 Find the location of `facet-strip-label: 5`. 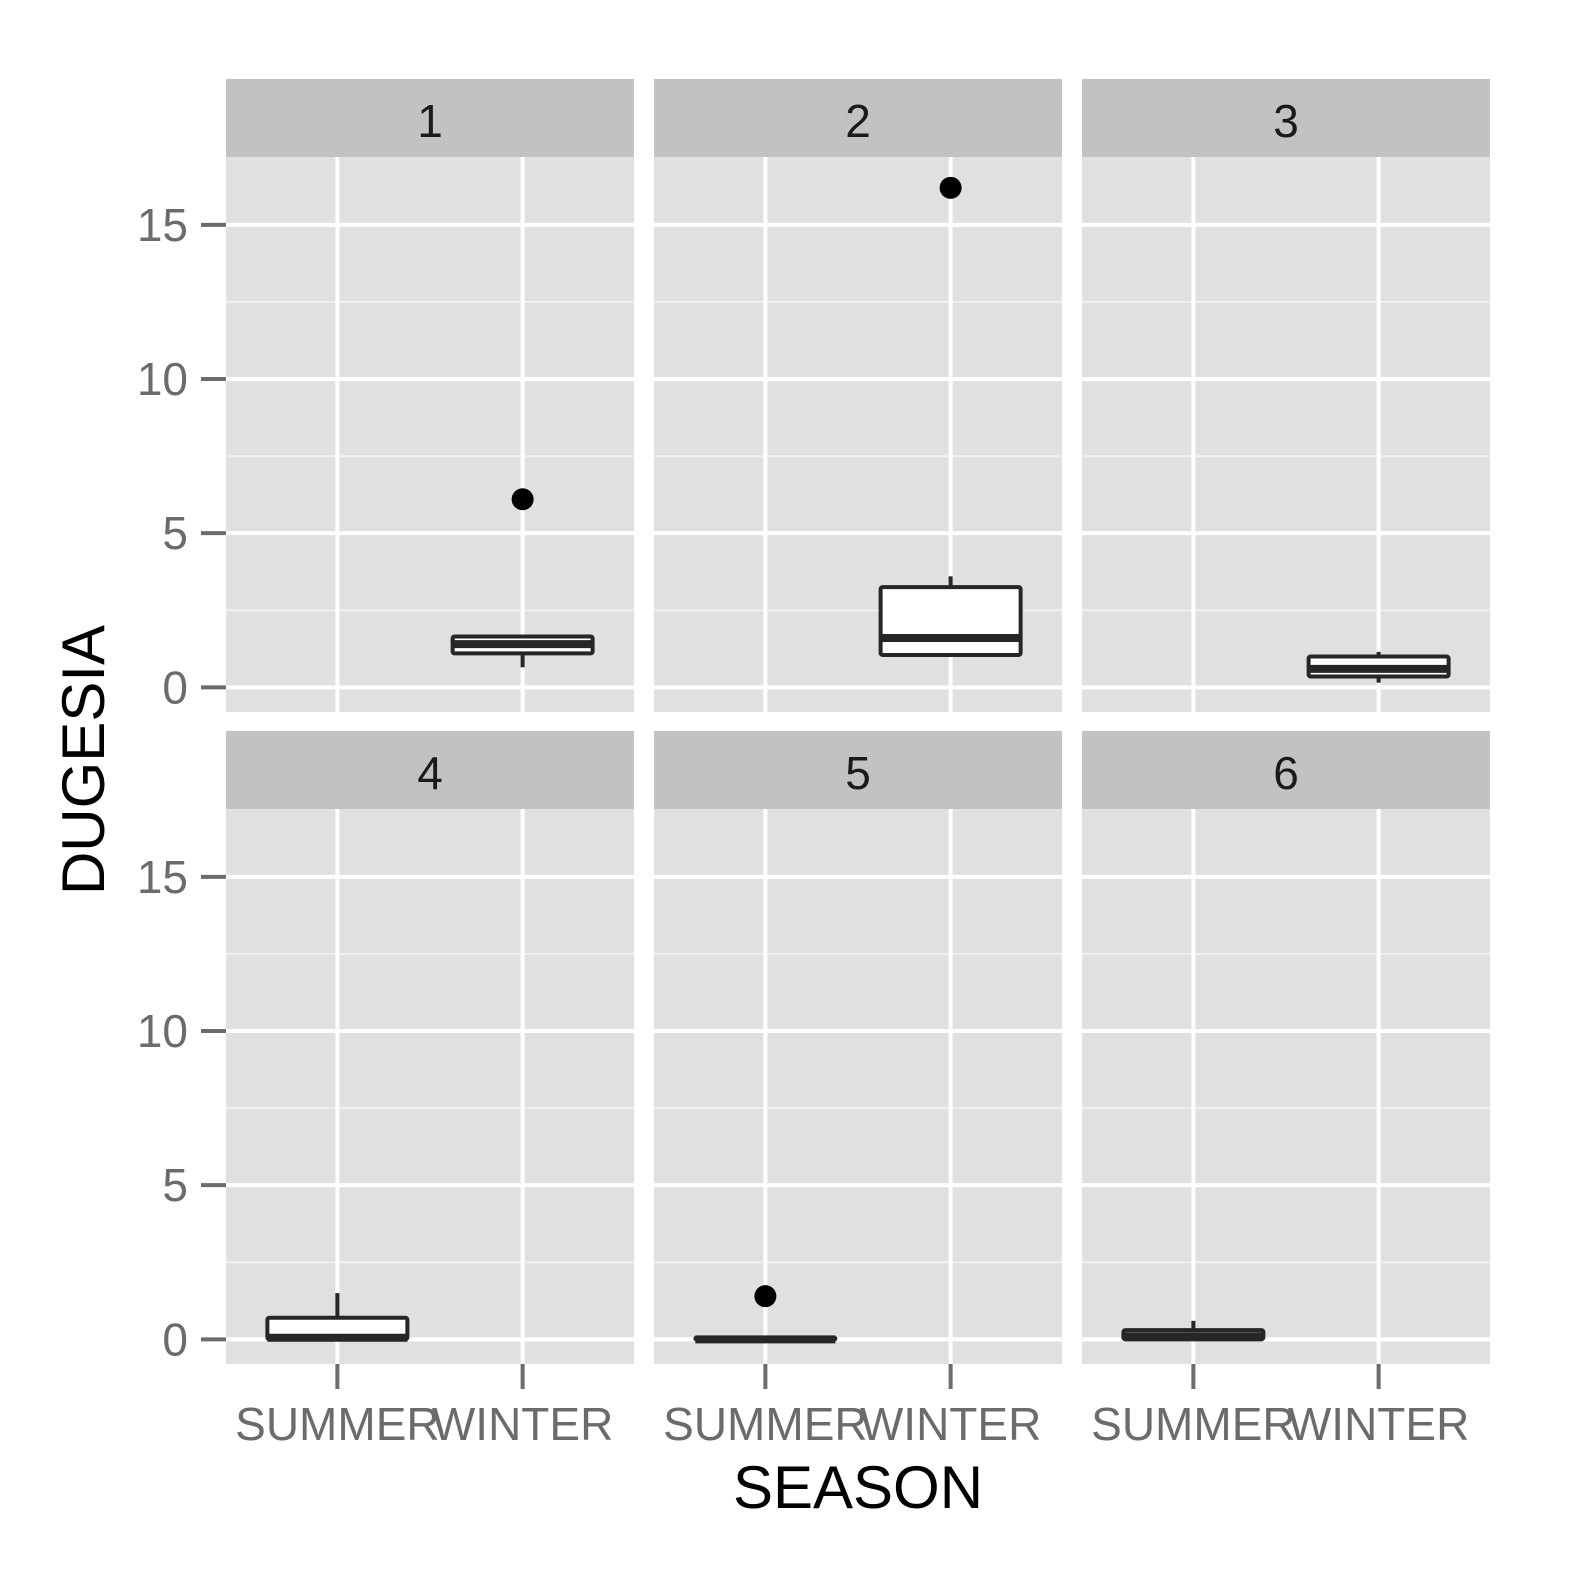

facet-strip-label: 5 is located at coordinates (858, 773).